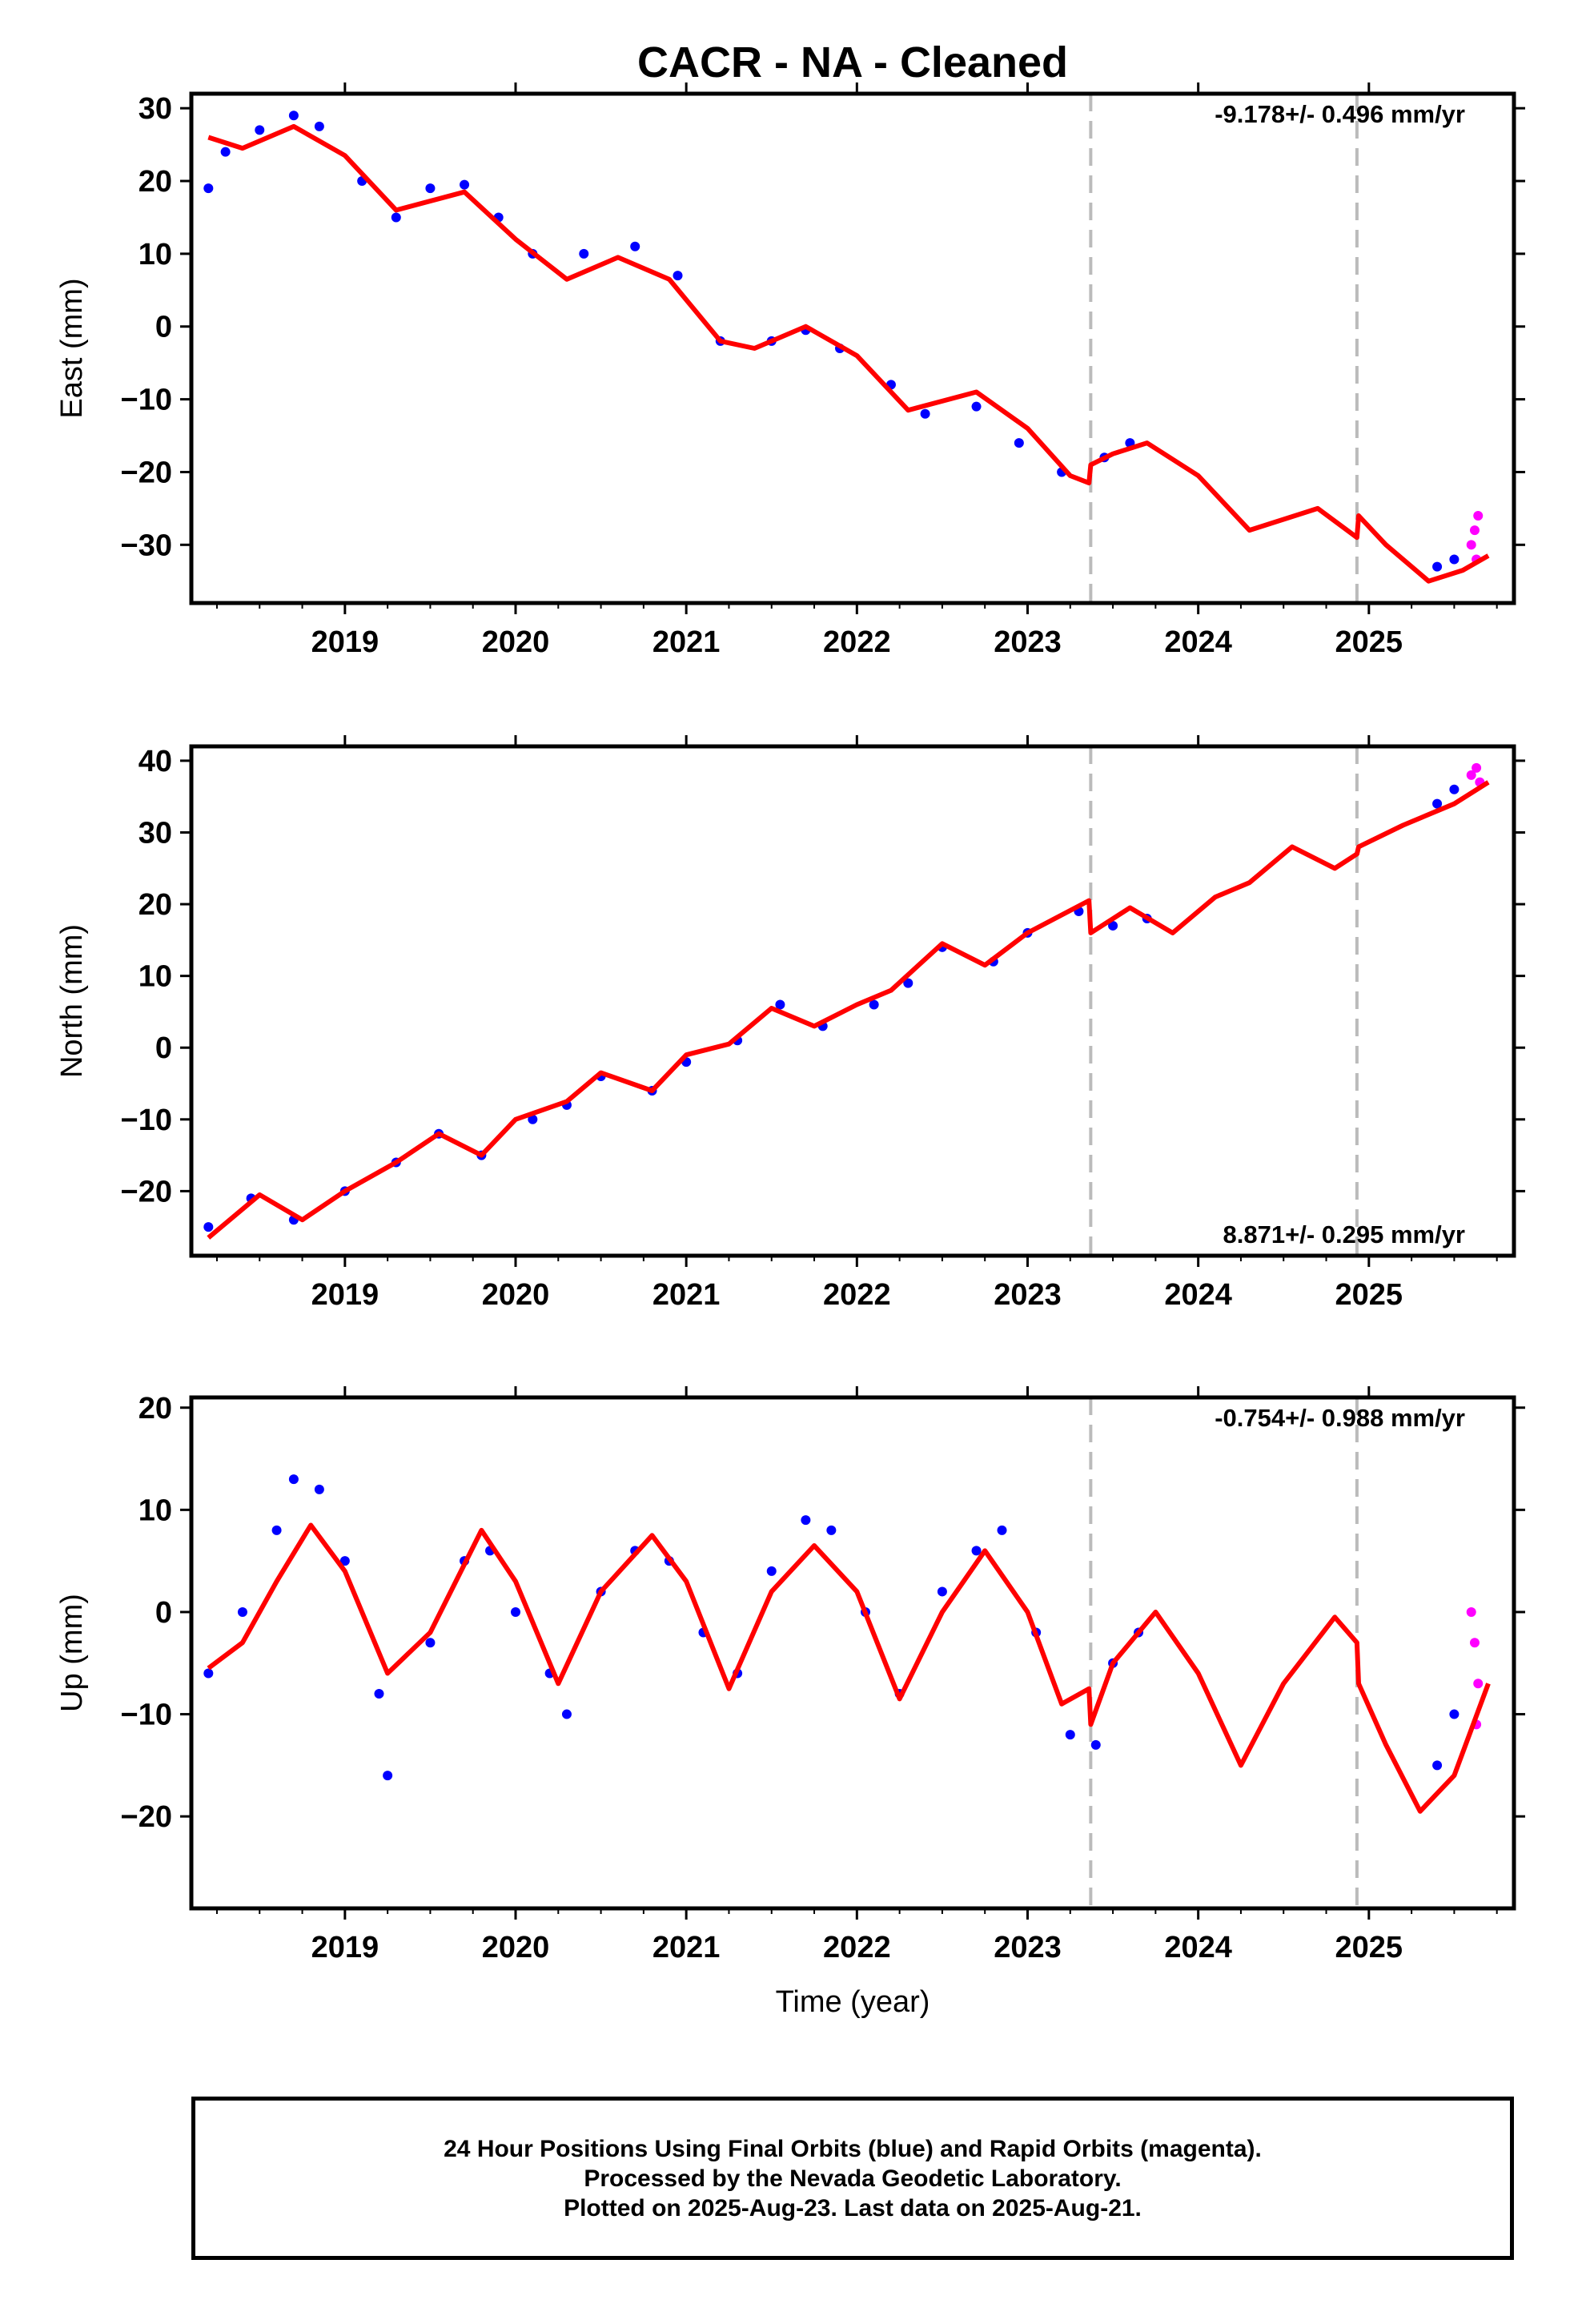 Image resolution: width=1582 pixels, height=2324 pixels. Describe the element at coordinates (155, 182) in the screenshot. I see `east-y-tick-label: 20` at that location.